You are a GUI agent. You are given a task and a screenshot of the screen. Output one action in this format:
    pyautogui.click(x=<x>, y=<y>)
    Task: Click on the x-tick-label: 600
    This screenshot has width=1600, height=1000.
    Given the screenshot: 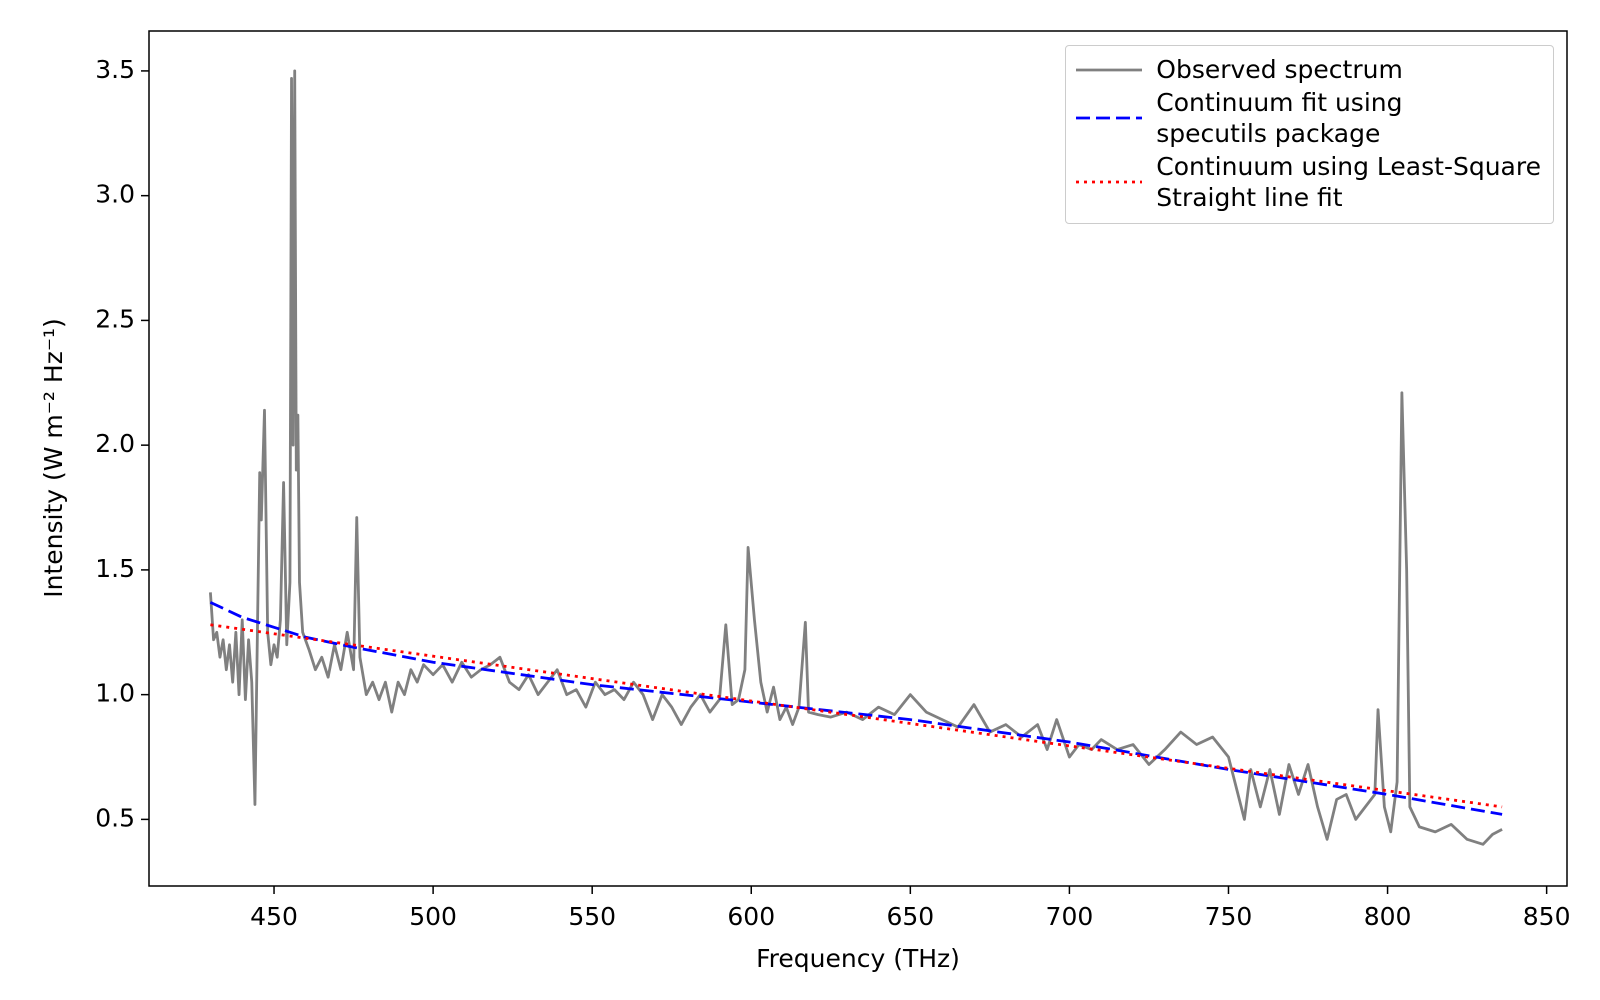 What is the action you would take?
    pyautogui.click(x=751, y=916)
    